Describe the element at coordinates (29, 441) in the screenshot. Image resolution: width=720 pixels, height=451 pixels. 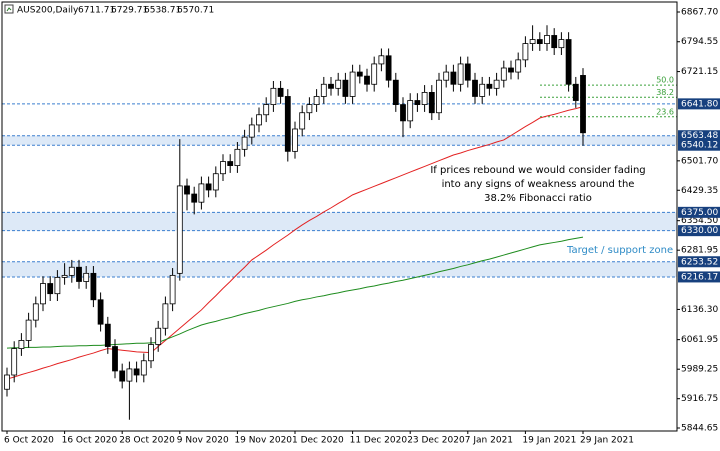
I see `x-tick-label: 6 Oct 2020` at that location.